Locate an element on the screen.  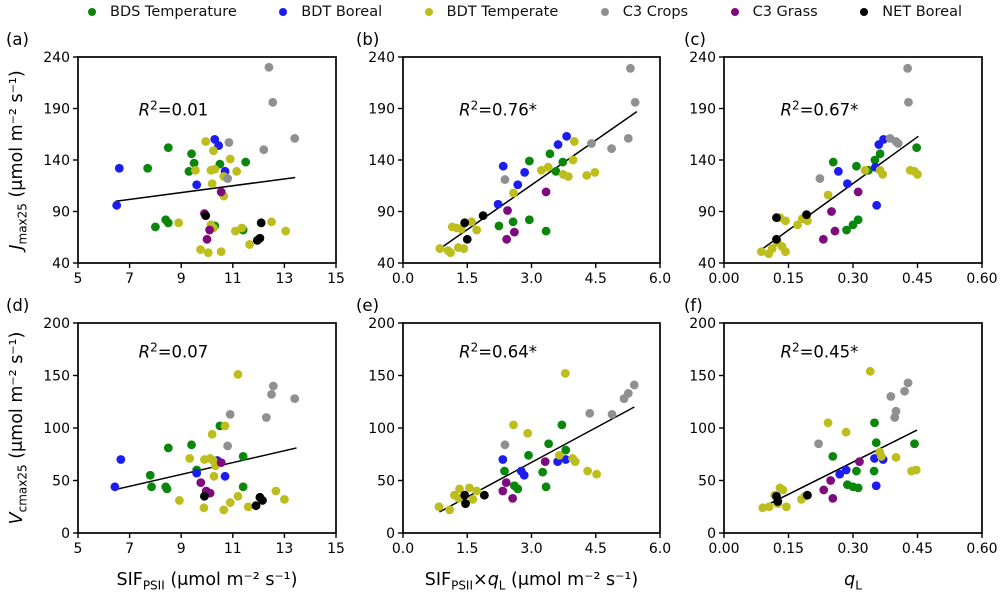
regression-line is located at coordinates (839, 469).